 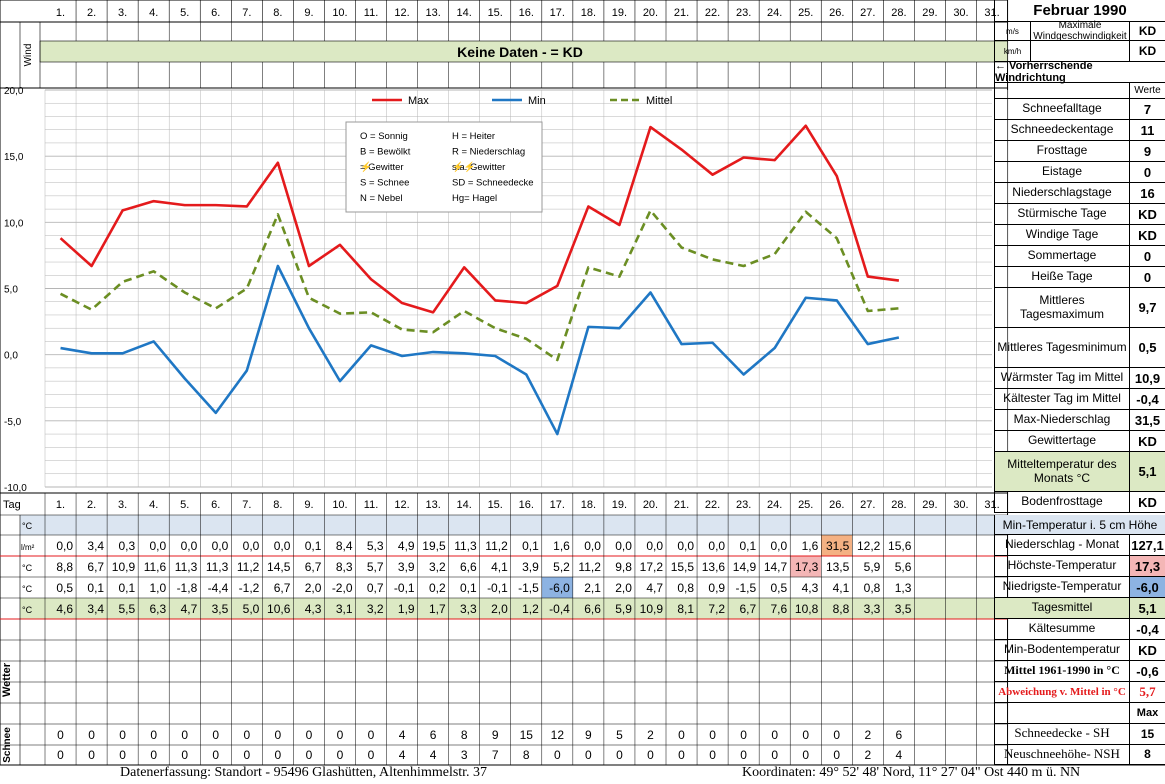 I want to click on cell-tmin: 2,0, so click(x=313, y=588).